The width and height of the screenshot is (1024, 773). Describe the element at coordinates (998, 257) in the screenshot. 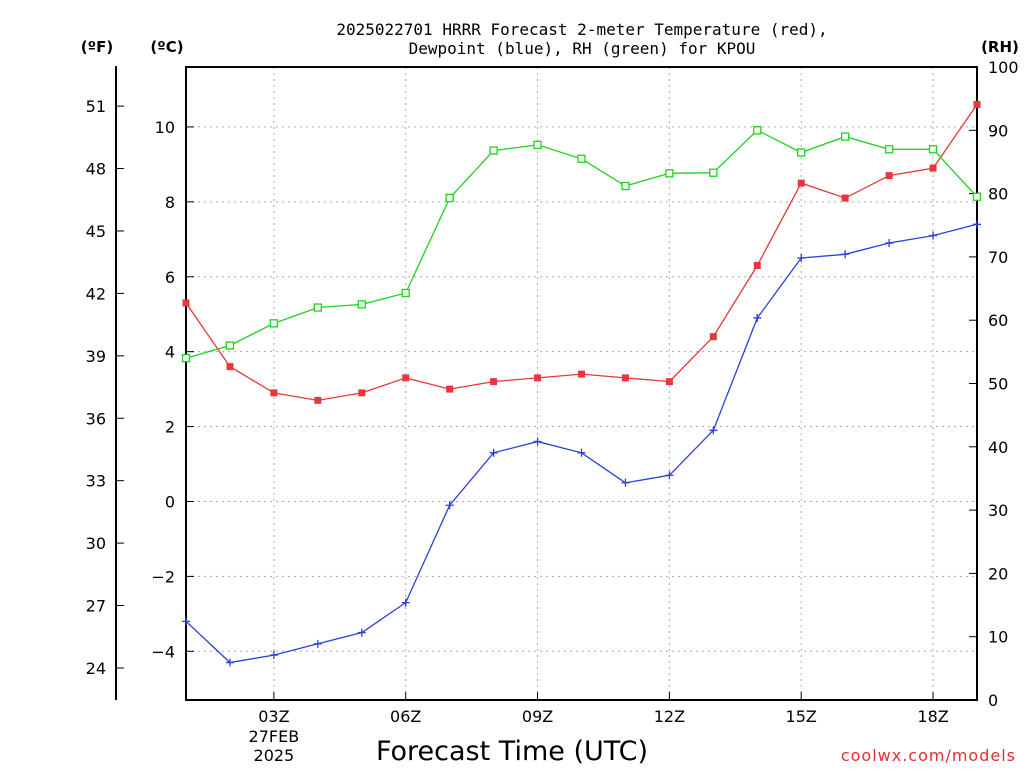

I see `rh-tick-label: 70` at that location.